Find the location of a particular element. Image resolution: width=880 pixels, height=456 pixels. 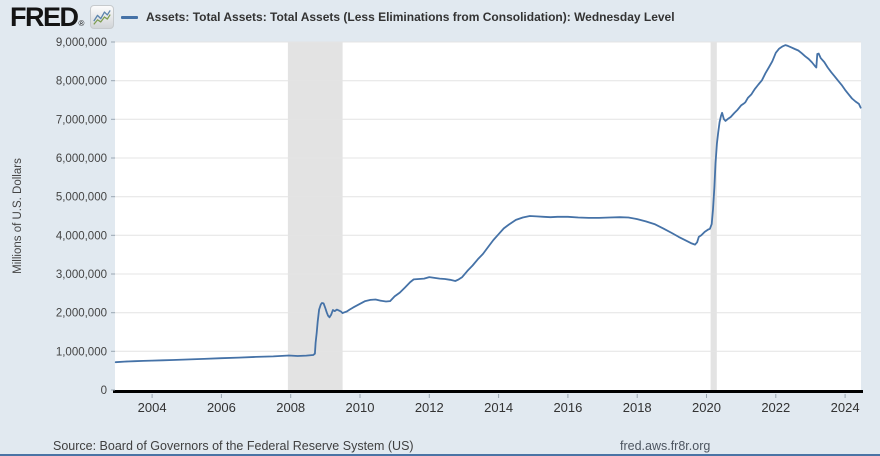

x-axis-line is located at coordinates (488, 391).